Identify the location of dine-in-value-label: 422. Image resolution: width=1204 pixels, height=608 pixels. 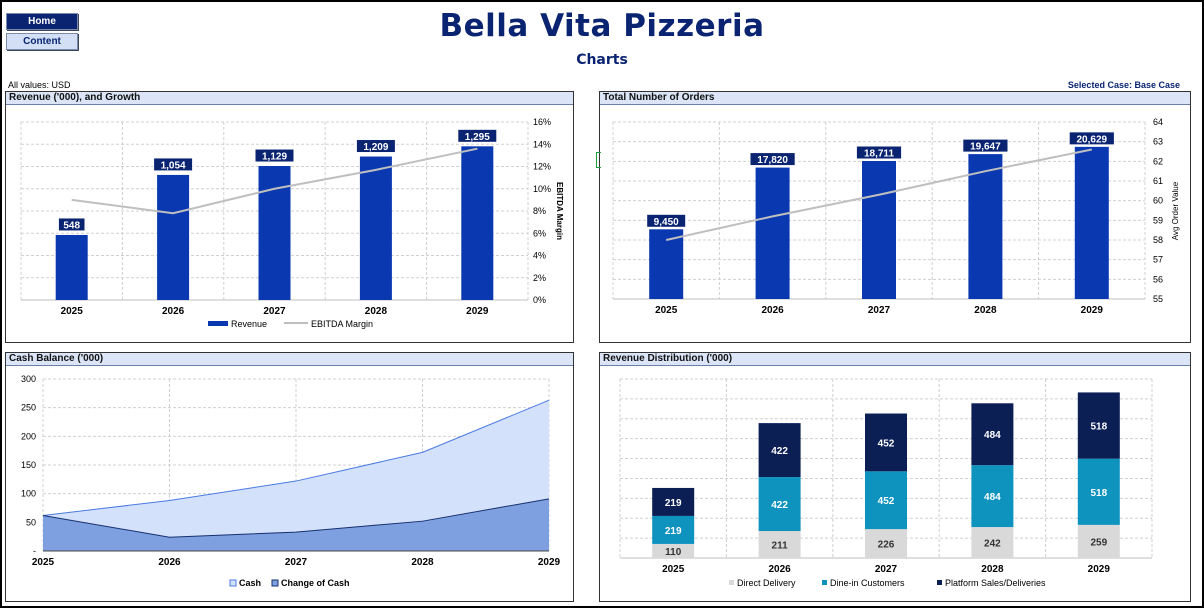
(779, 505).